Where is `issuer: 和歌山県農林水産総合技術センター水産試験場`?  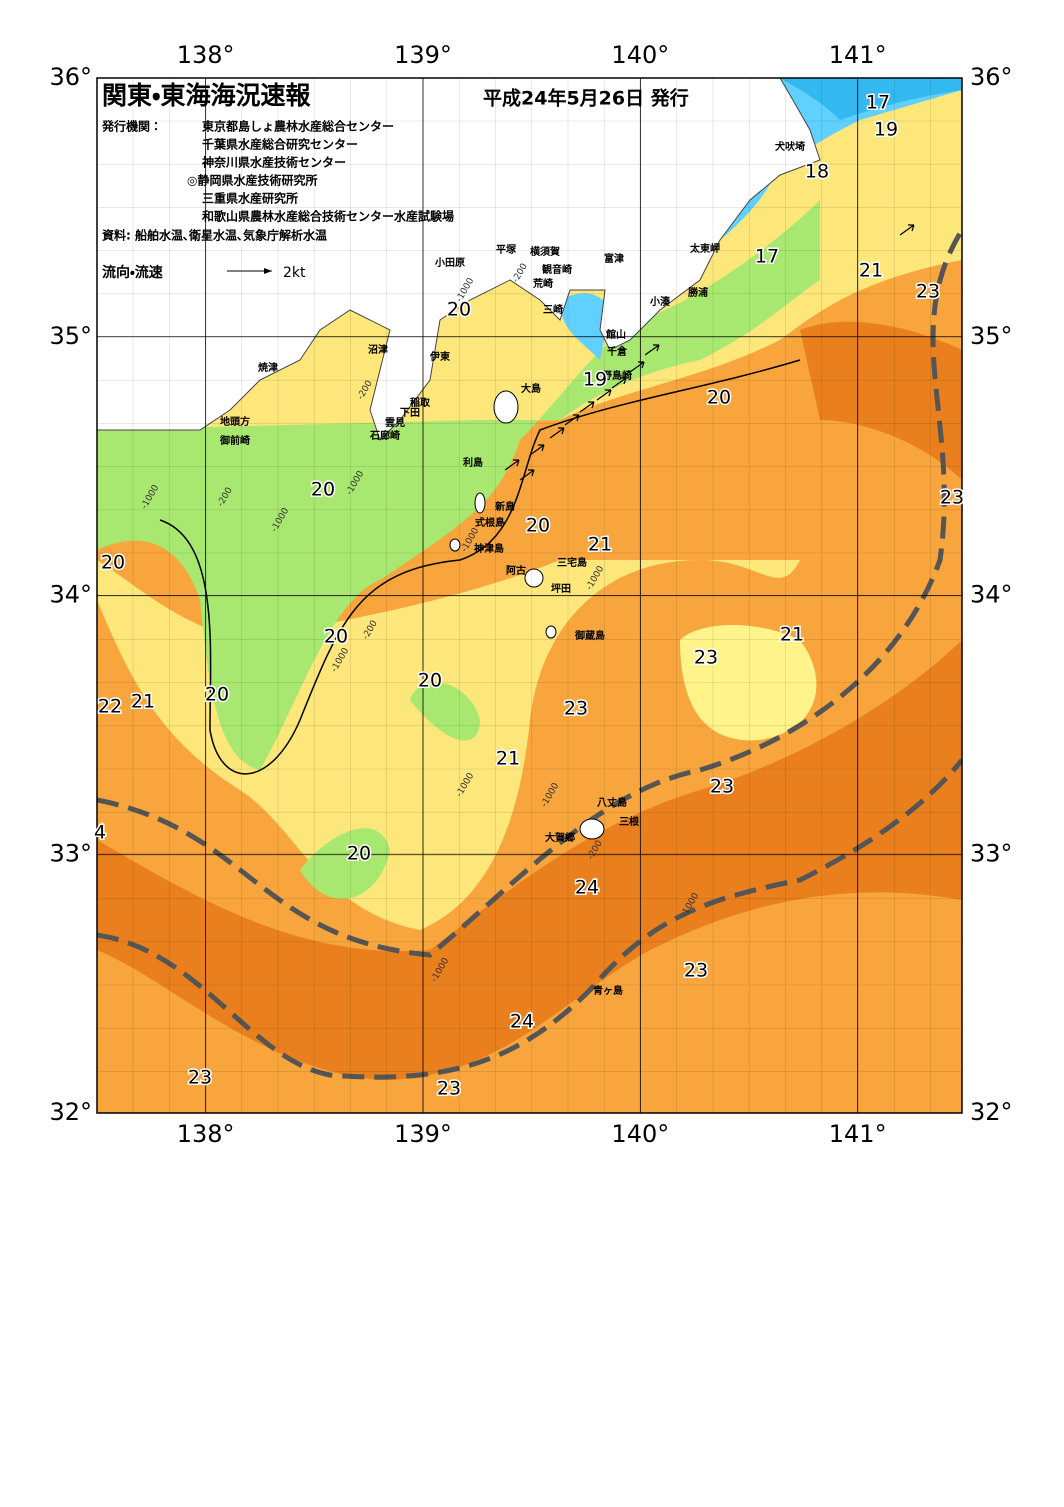 issuer: 和歌山県農林水産総合技術センター水産試験場 is located at coordinates (327, 216).